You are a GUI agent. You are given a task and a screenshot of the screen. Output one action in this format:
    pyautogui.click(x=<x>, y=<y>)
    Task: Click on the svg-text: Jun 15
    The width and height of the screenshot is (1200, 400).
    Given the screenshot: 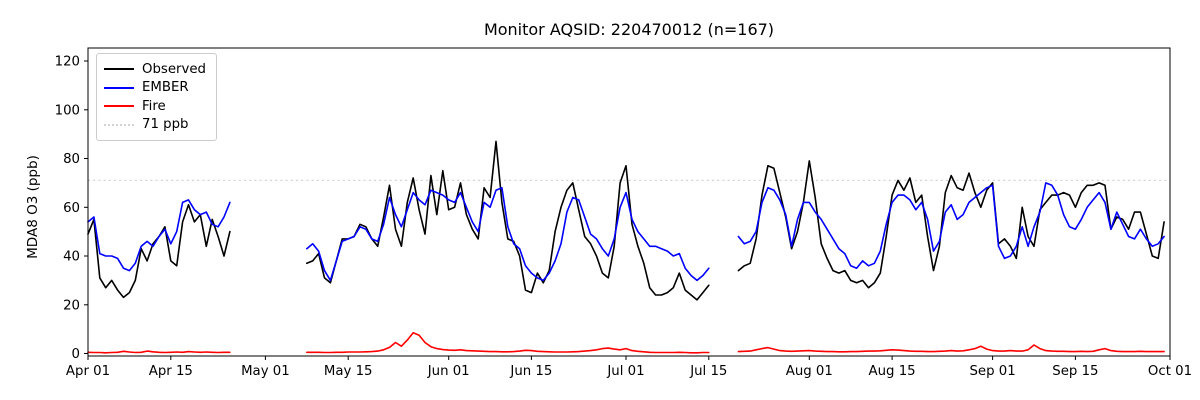 What is the action you would take?
    pyautogui.click(x=530, y=371)
    